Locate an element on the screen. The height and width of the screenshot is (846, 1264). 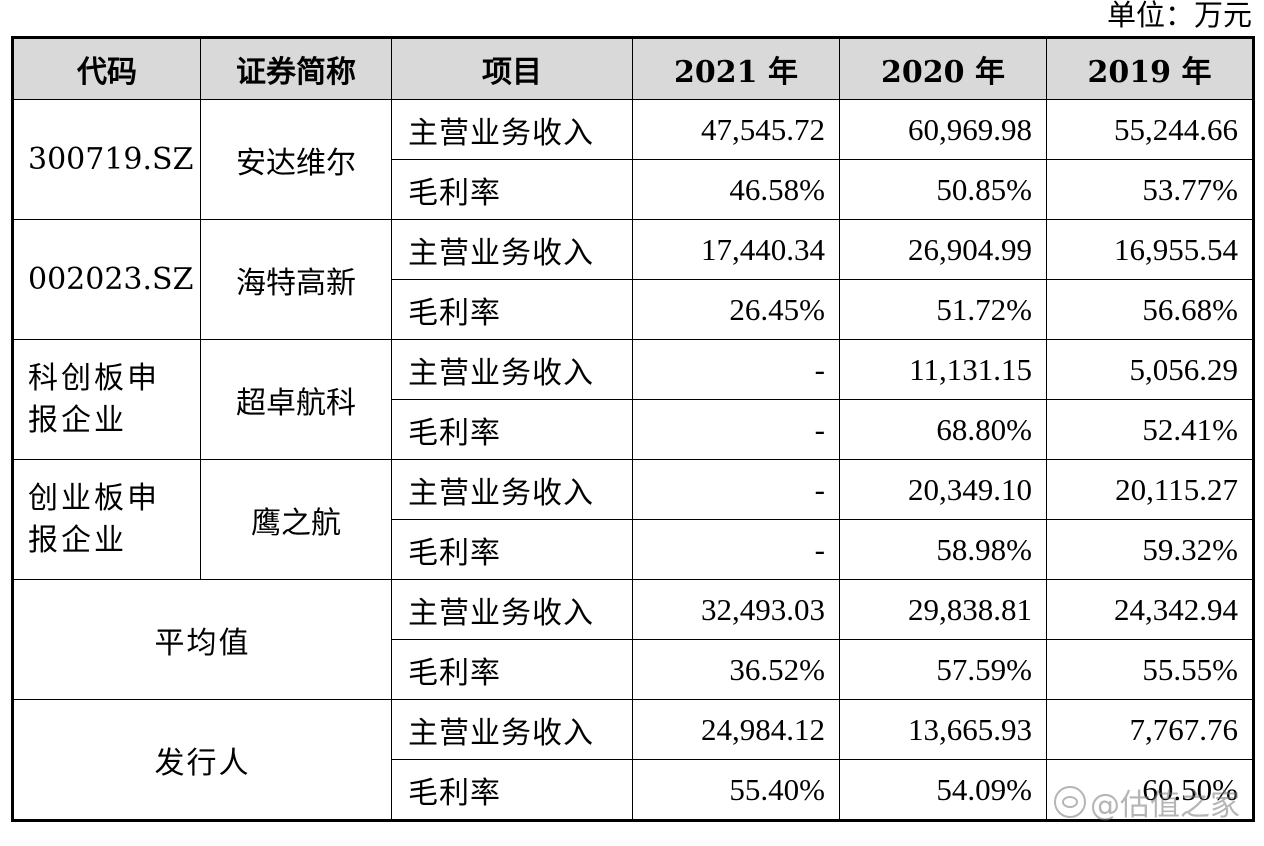
issuer-label: 发行人 is located at coordinates (202, 760).